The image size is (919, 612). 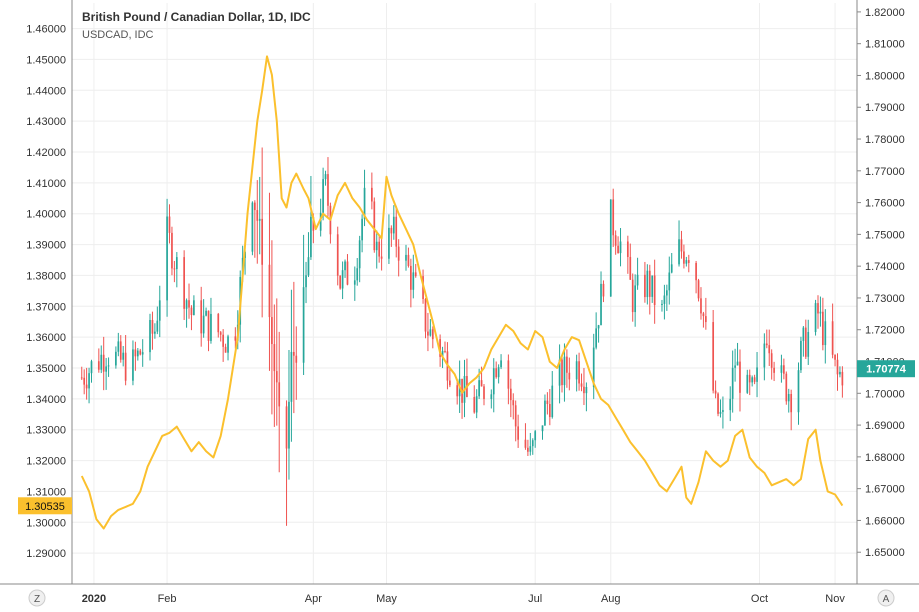 What do you see at coordinates (46, 184) in the screenshot?
I see `left-tick-label: 1.41000` at bounding box center [46, 184].